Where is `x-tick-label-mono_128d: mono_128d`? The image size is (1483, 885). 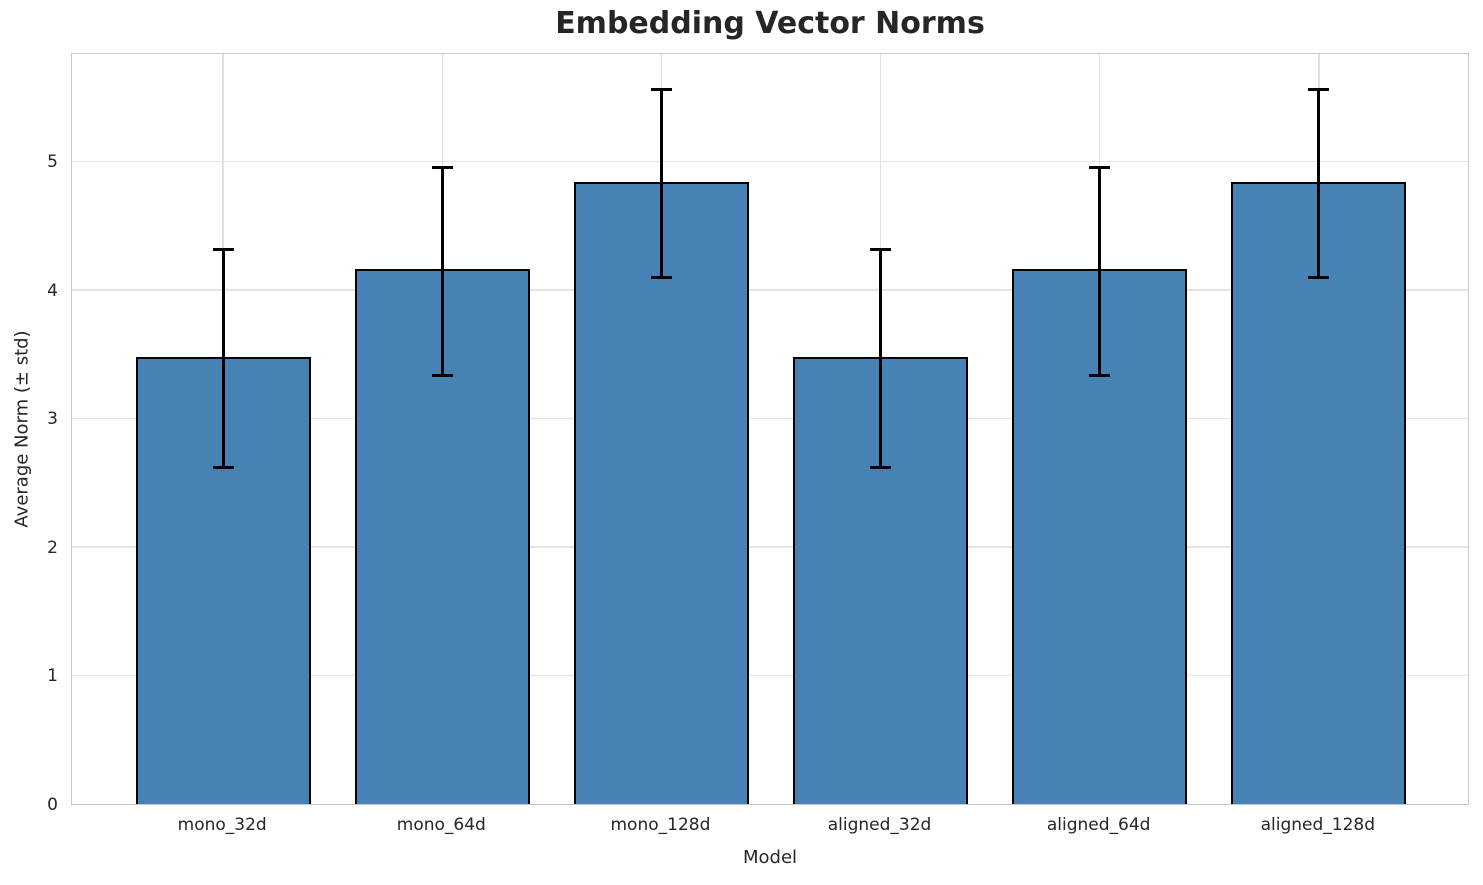
x-tick-label-mono_128d: mono_128d is located at coordinates (660, 825).